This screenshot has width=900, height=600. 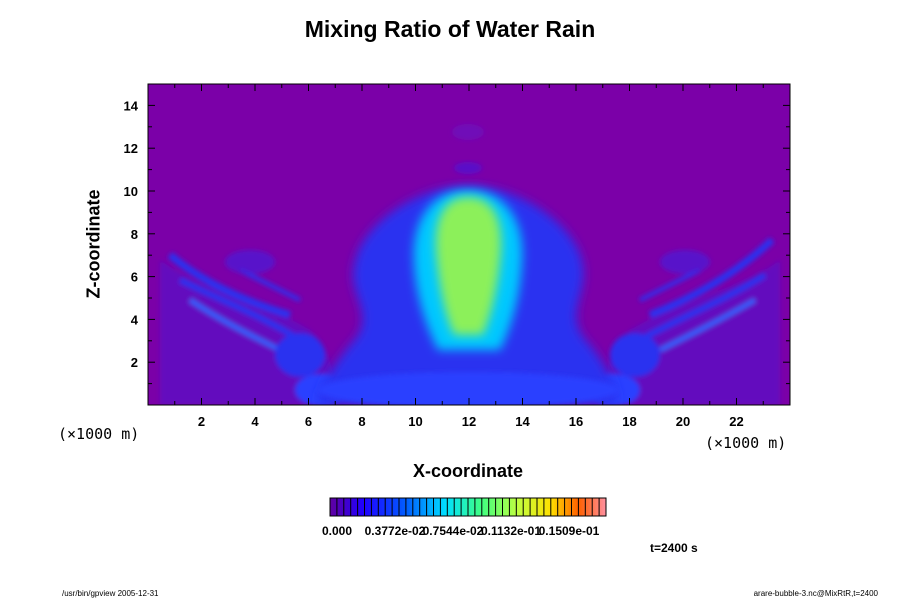 I want to click on footer-source: arare-bubble-3.nc@MixRtR,t=2400, so click(x=815, y=593).